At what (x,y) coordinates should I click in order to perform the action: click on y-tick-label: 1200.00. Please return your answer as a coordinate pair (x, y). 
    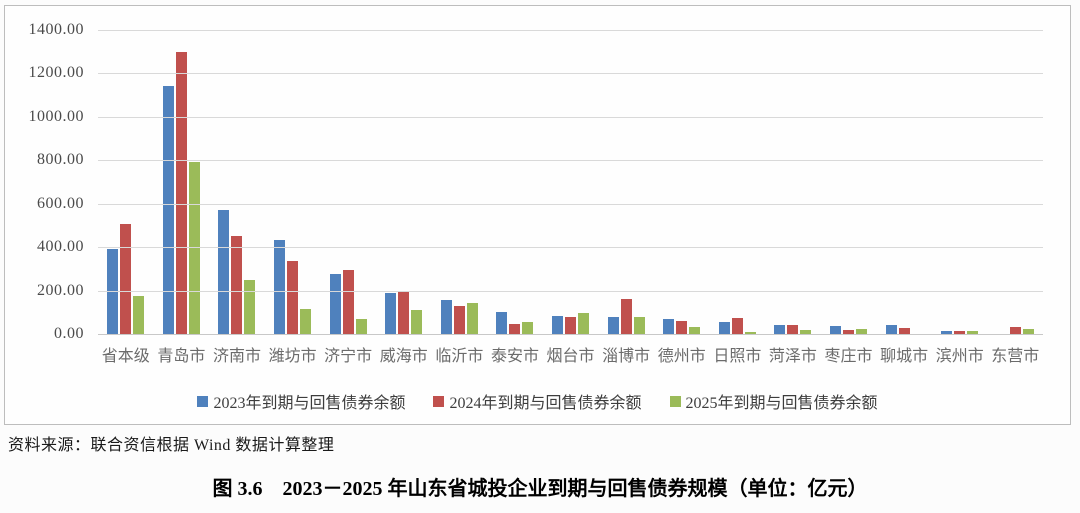
    Looking at the image, I should click on (56, 73).